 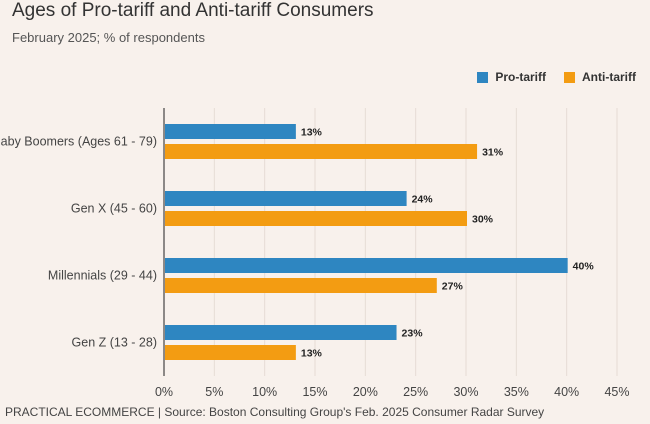 I want to click on x-tick-label-30: 30%, so click(x=465, y=392).